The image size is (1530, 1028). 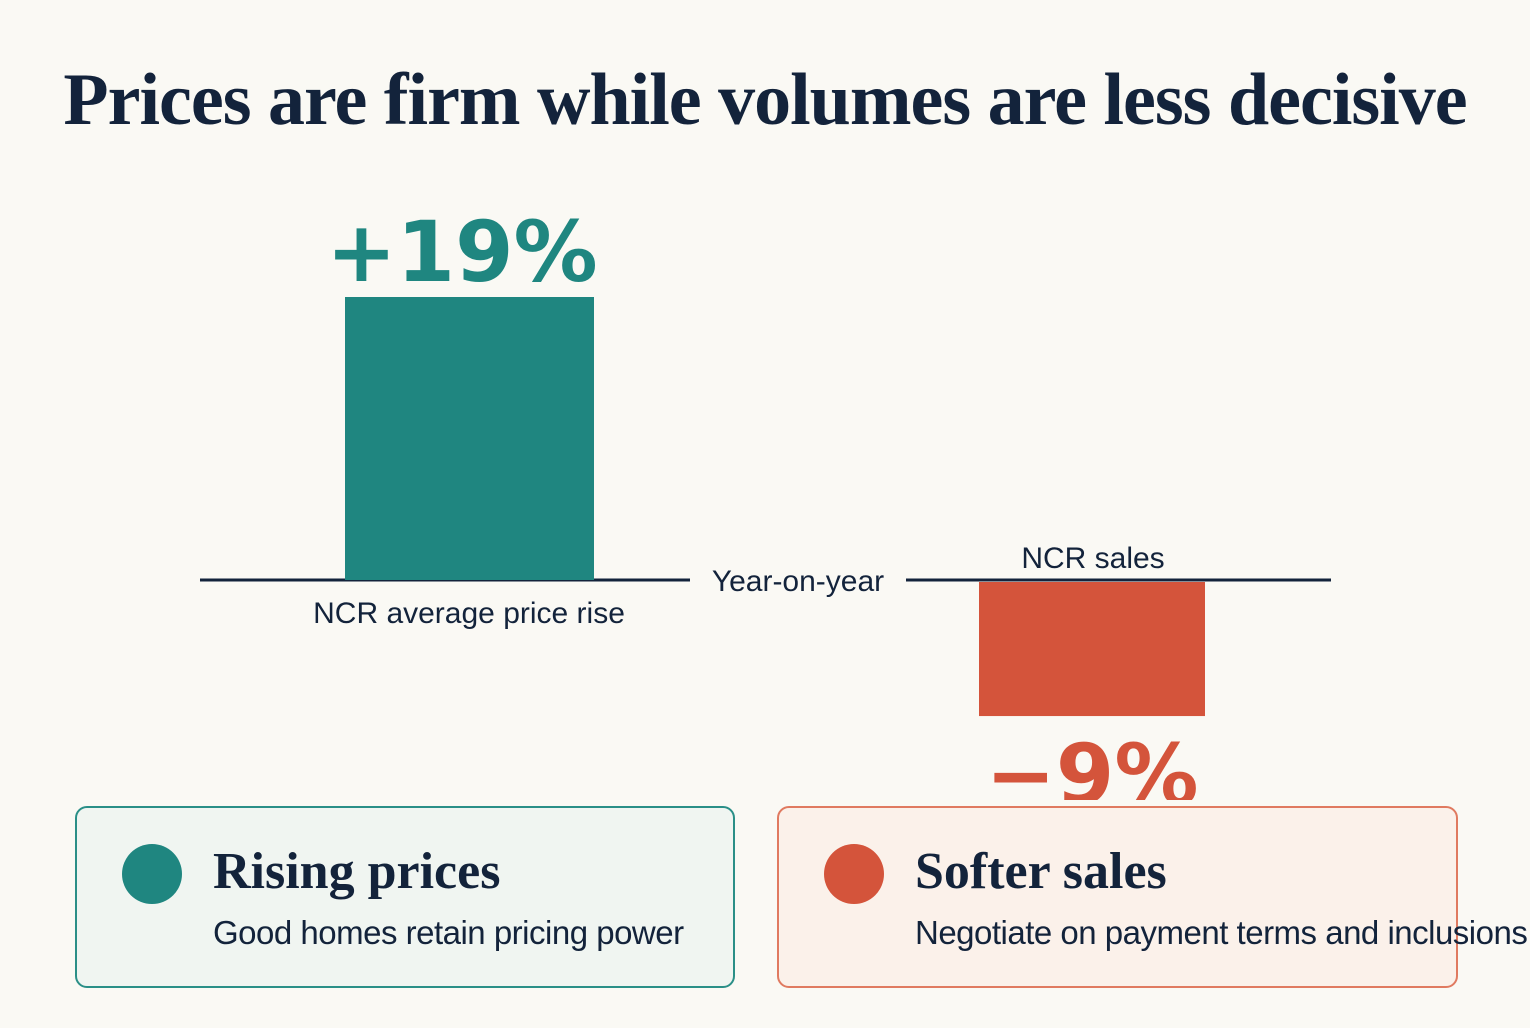 I want to click on bar-price-rise, so click(x=469, y=438).